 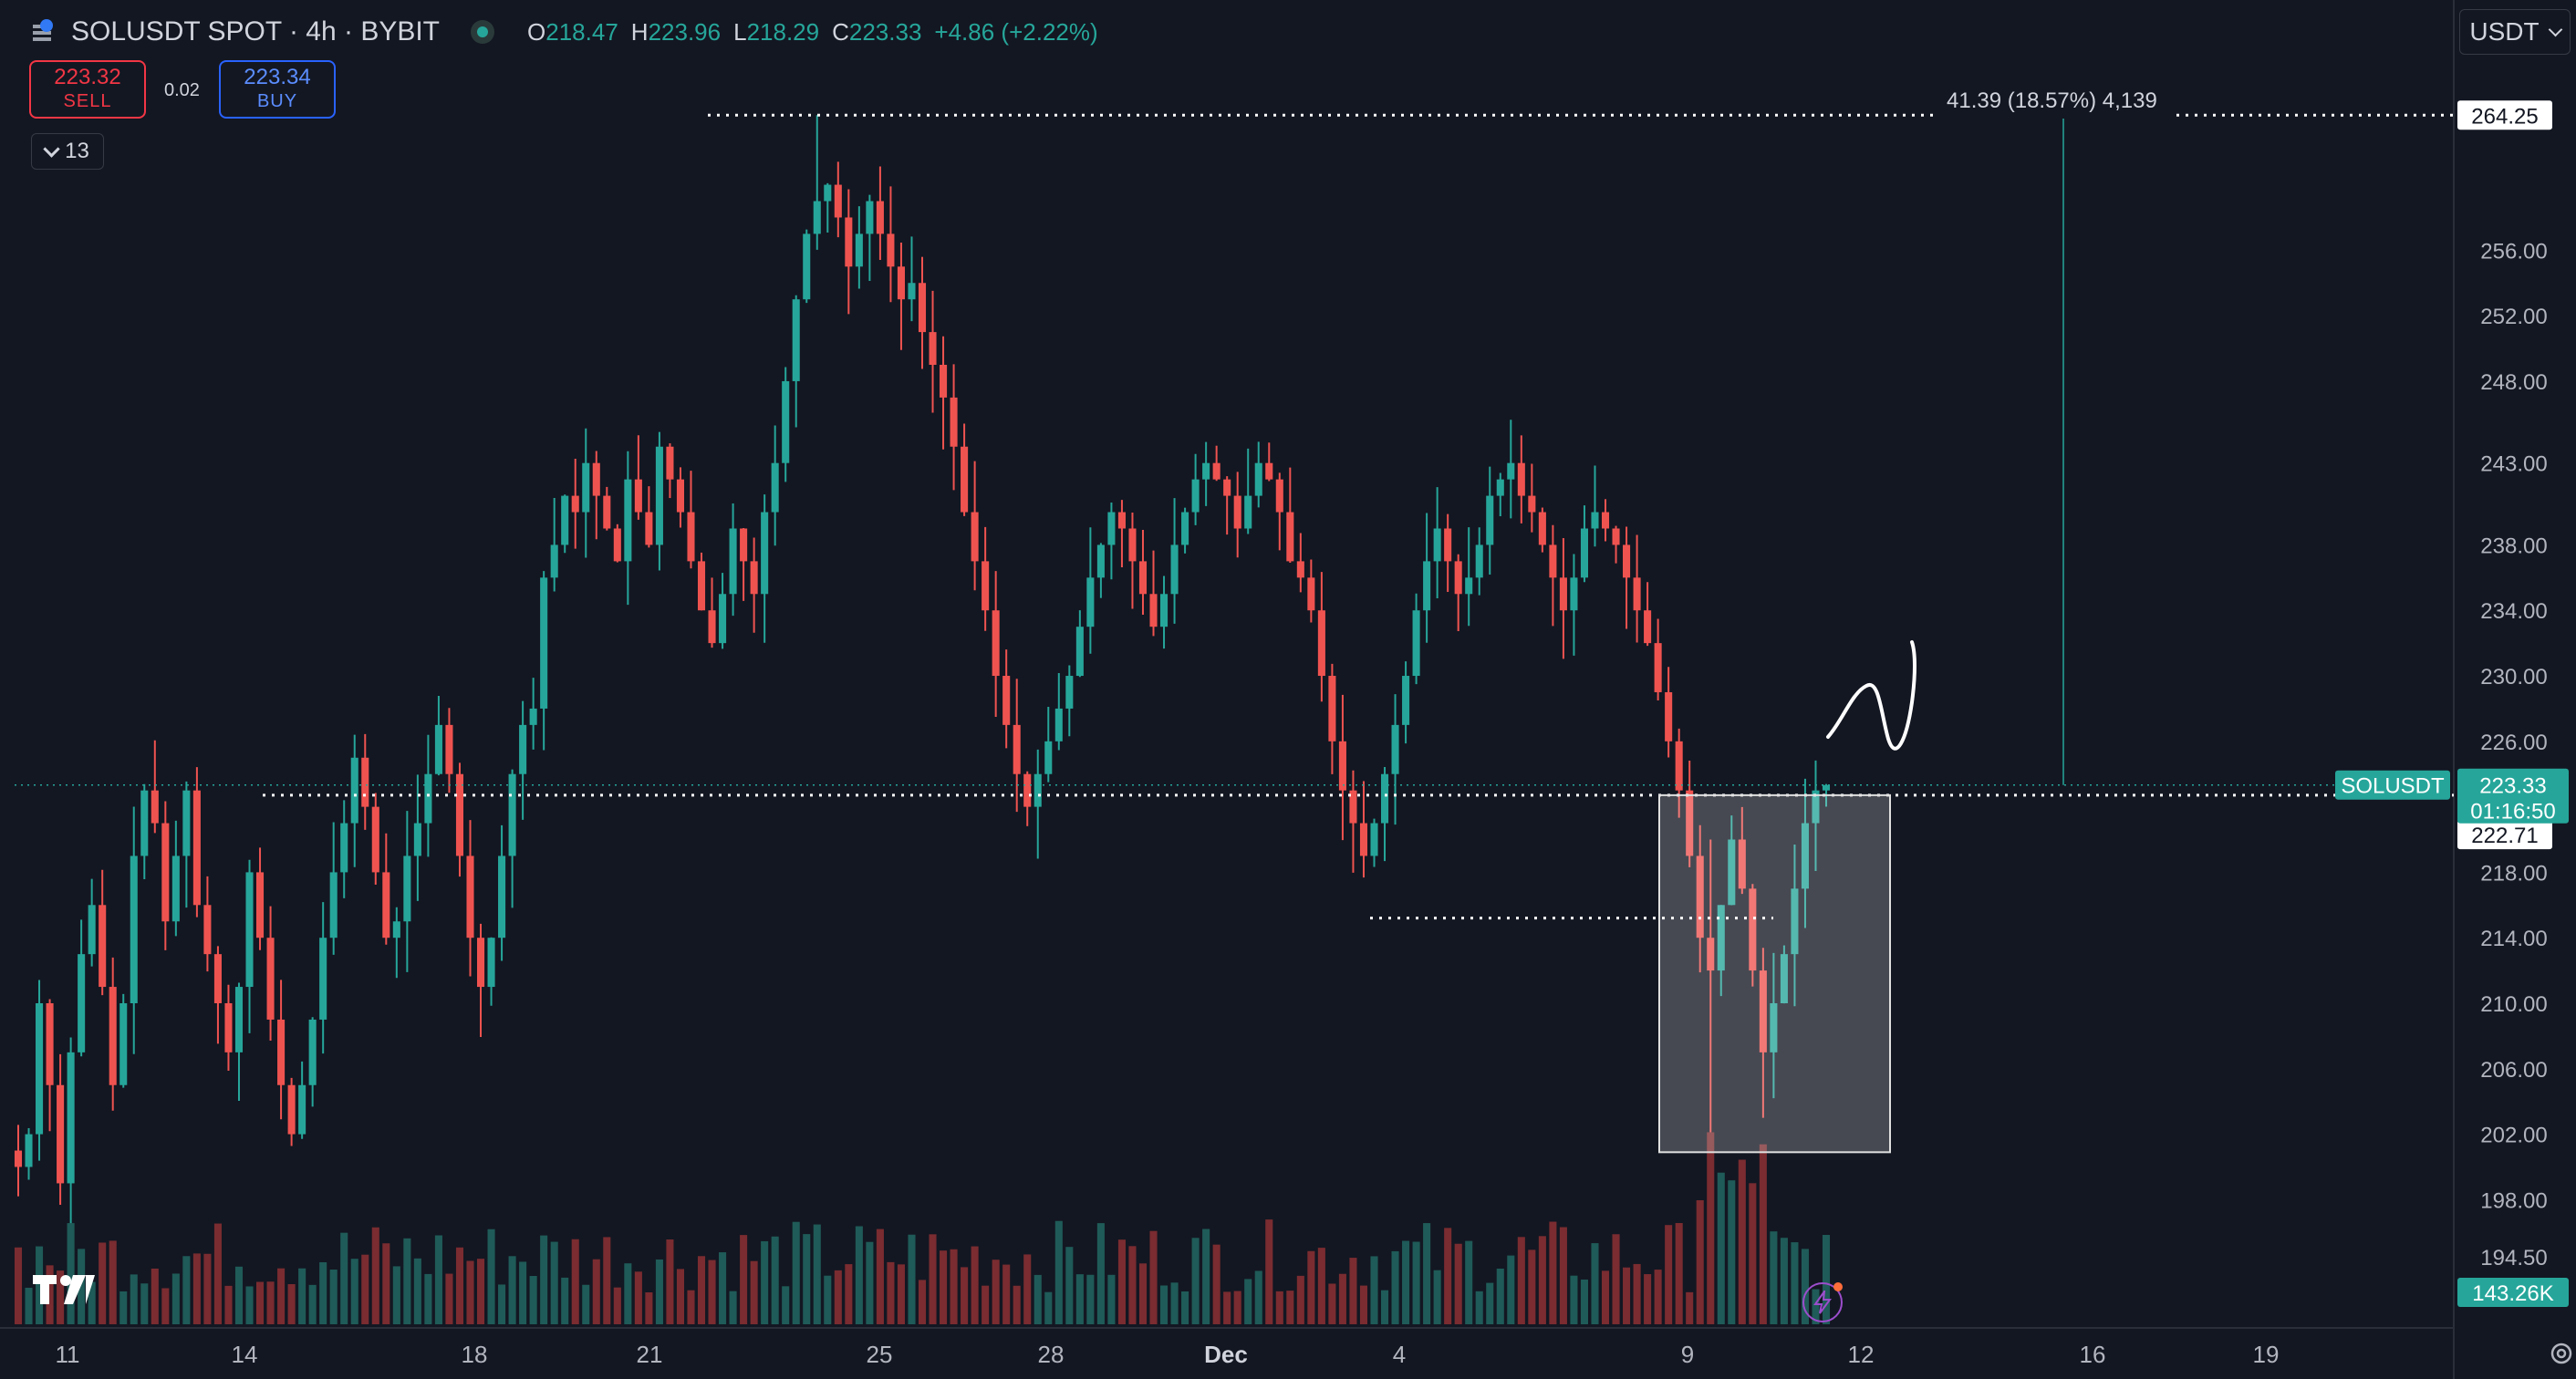 I want to click on price-tick-label: 234.00, so click(x=2513, y=611).